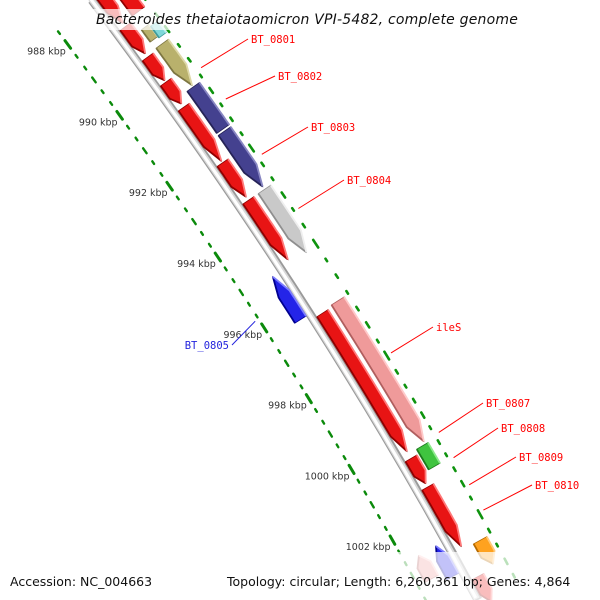 The height and width of the screenshot is (600, 600). What do you see at coordinates (369, 181) in the screenshot?
I see `gene-label-BT_0804: BT_0804` at bounding box center [369, 181].